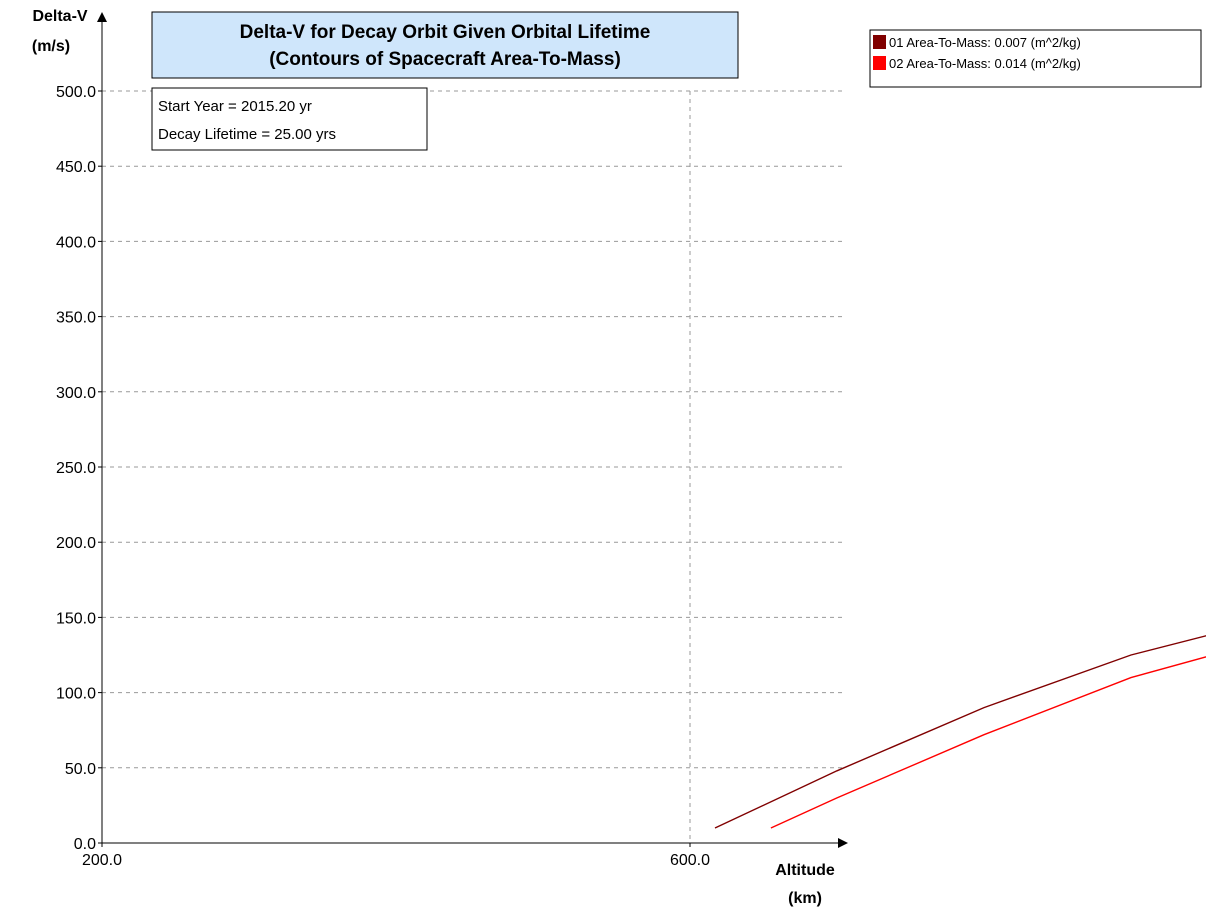 This screenshot has height=916, width=1206. I want to click on y-axis-title-line2: (m/s), so click(51, 46).